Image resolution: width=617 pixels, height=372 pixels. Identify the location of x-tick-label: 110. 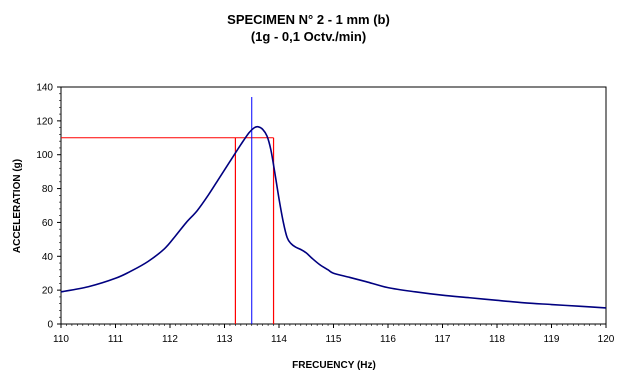
(61, 339).